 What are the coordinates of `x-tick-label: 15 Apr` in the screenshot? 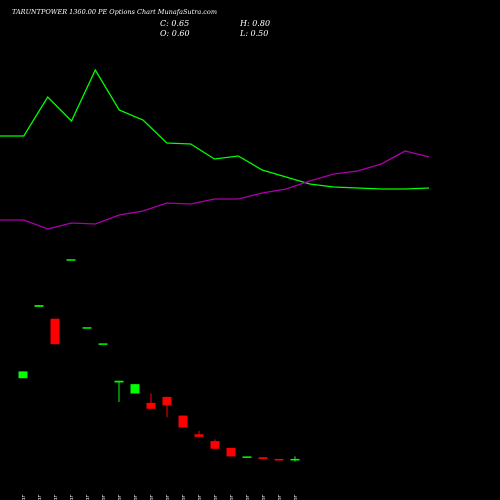 It's located at (200, 497).